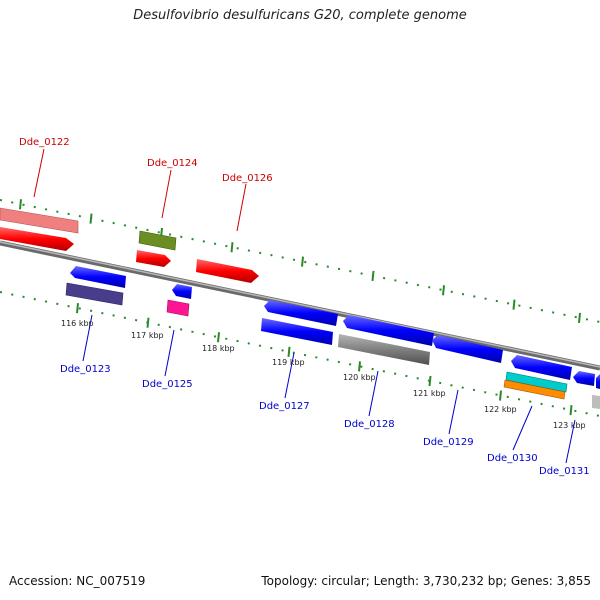 The image size is (600, 600). What do you see at coordinates (85, 369) in the screenshot?
I see `gene-label-dde-0123: Dde_0123` at bounding box center [85, 369].